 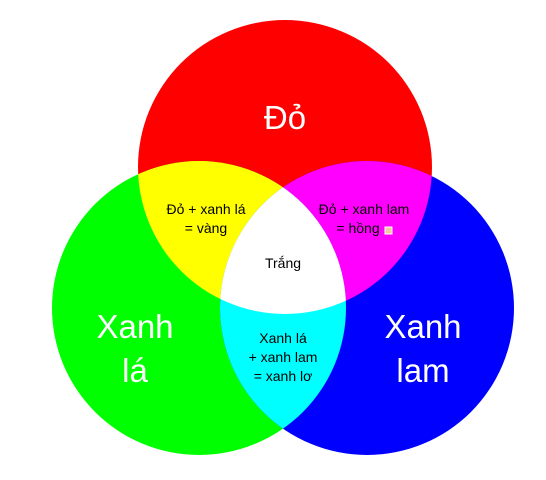 I want to click on blue-circle-label-line2: lam, so click(x=422, y=370).